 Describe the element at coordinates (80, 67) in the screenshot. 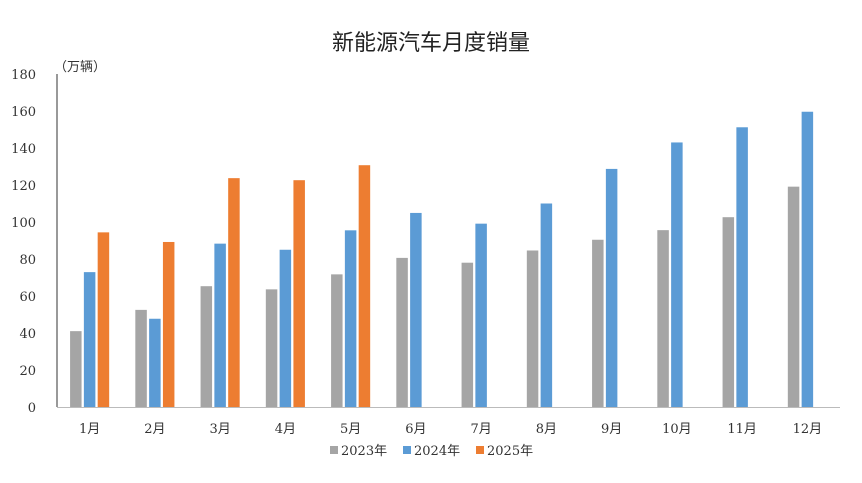

I see `y-axis-unit-label: （万辆）` at that location.